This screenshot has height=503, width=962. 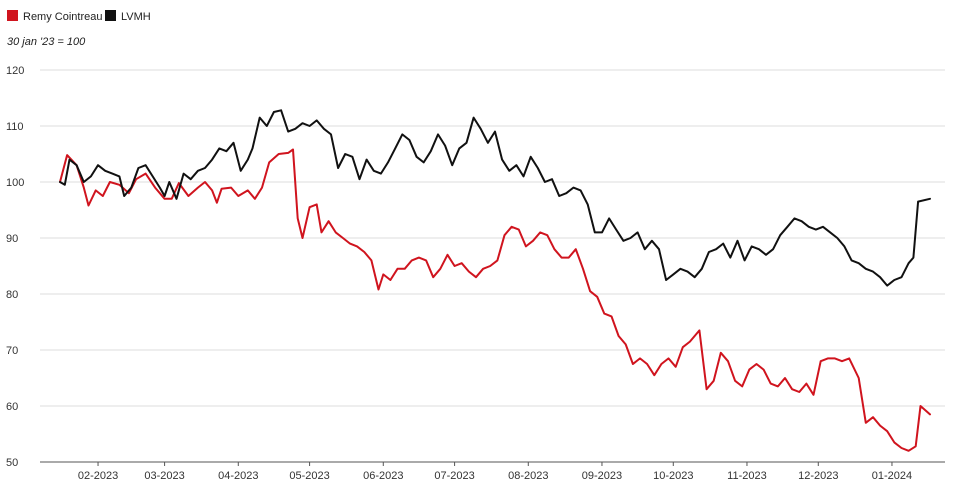 I want to click on x-tick-label: 07-2023, so click(x=454, y=476).